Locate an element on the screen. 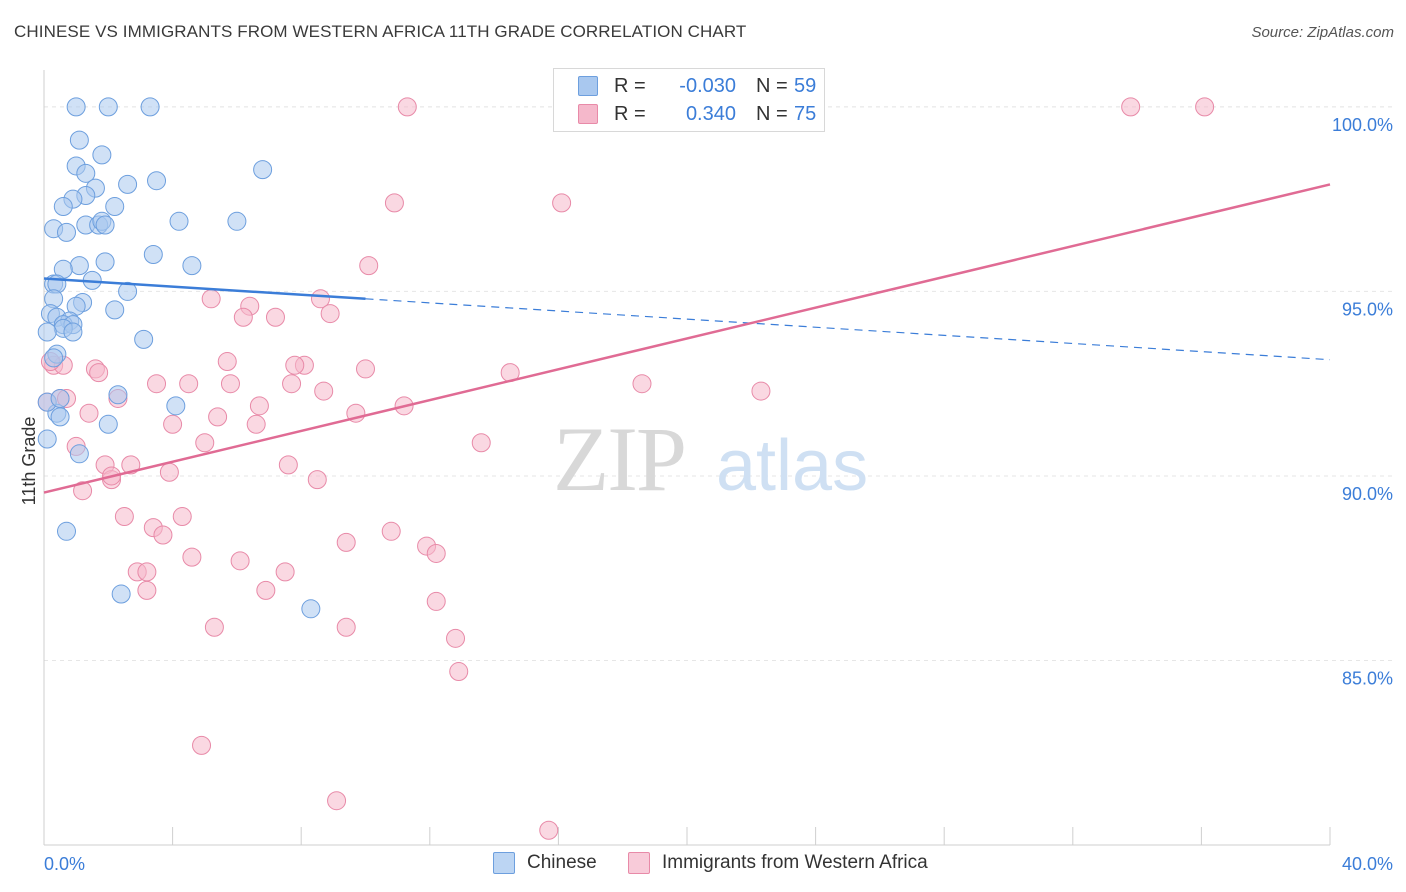  legend-item-chinese: Chinese is located at coordinates (545, 863).